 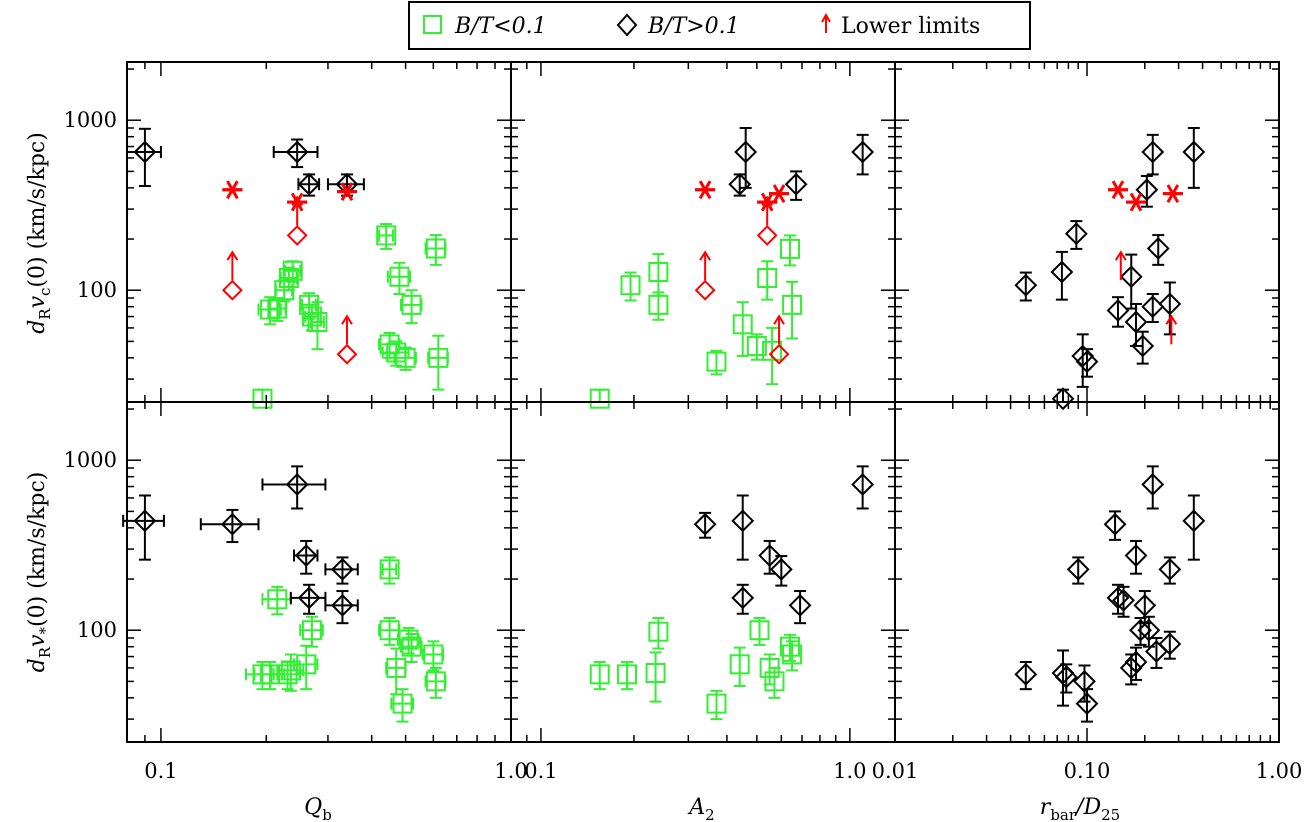 I want to click on legend-black-diamond-icon, so click(x=627, y=25).